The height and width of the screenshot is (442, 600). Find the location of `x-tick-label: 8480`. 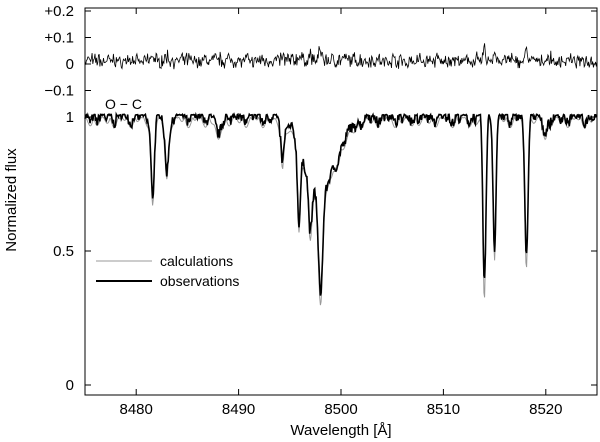

x-tick-label: 8480 is located at coordinates (136, 409).